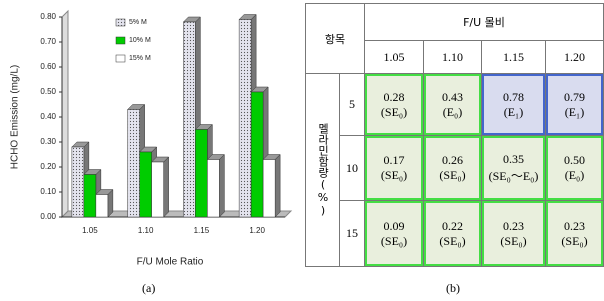 Image resolution: width=604 pixels, height=301 pixels. Describe the element at coordinates (394, 225) in the screenshot. I see `cell-value: 0.09` at that location.